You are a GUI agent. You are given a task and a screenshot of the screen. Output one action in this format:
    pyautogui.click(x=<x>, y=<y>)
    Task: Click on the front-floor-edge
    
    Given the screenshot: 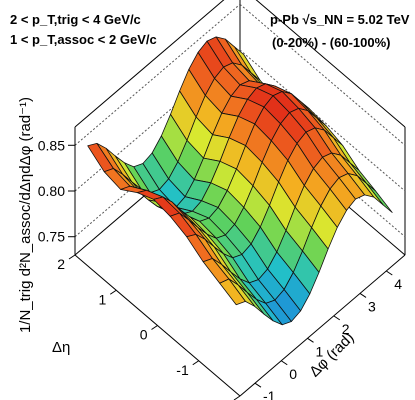 What is the action you would take?
    pyautogui.click(x=322, y=325)
    